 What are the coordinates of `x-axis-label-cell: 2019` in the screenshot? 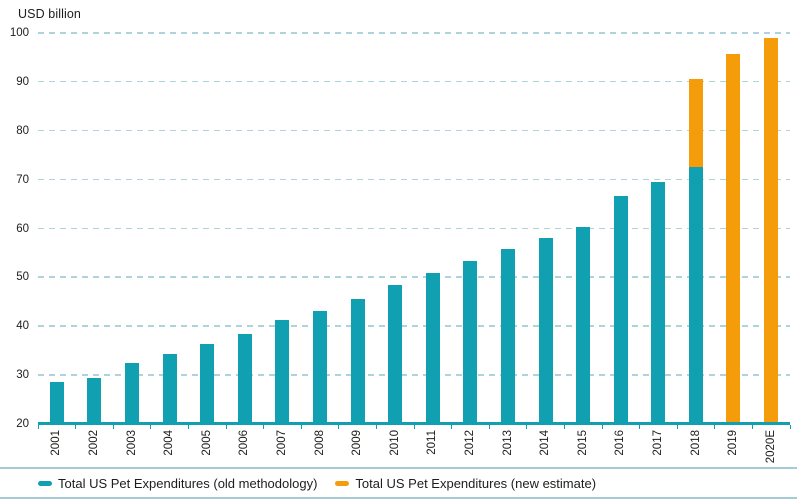 It's located at (734, 443).